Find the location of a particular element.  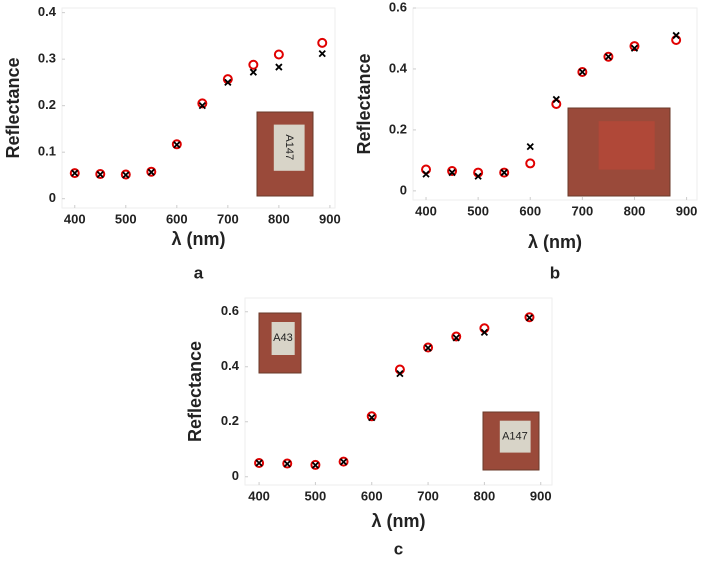

panel-label: b is located at coordinates (555, 272).